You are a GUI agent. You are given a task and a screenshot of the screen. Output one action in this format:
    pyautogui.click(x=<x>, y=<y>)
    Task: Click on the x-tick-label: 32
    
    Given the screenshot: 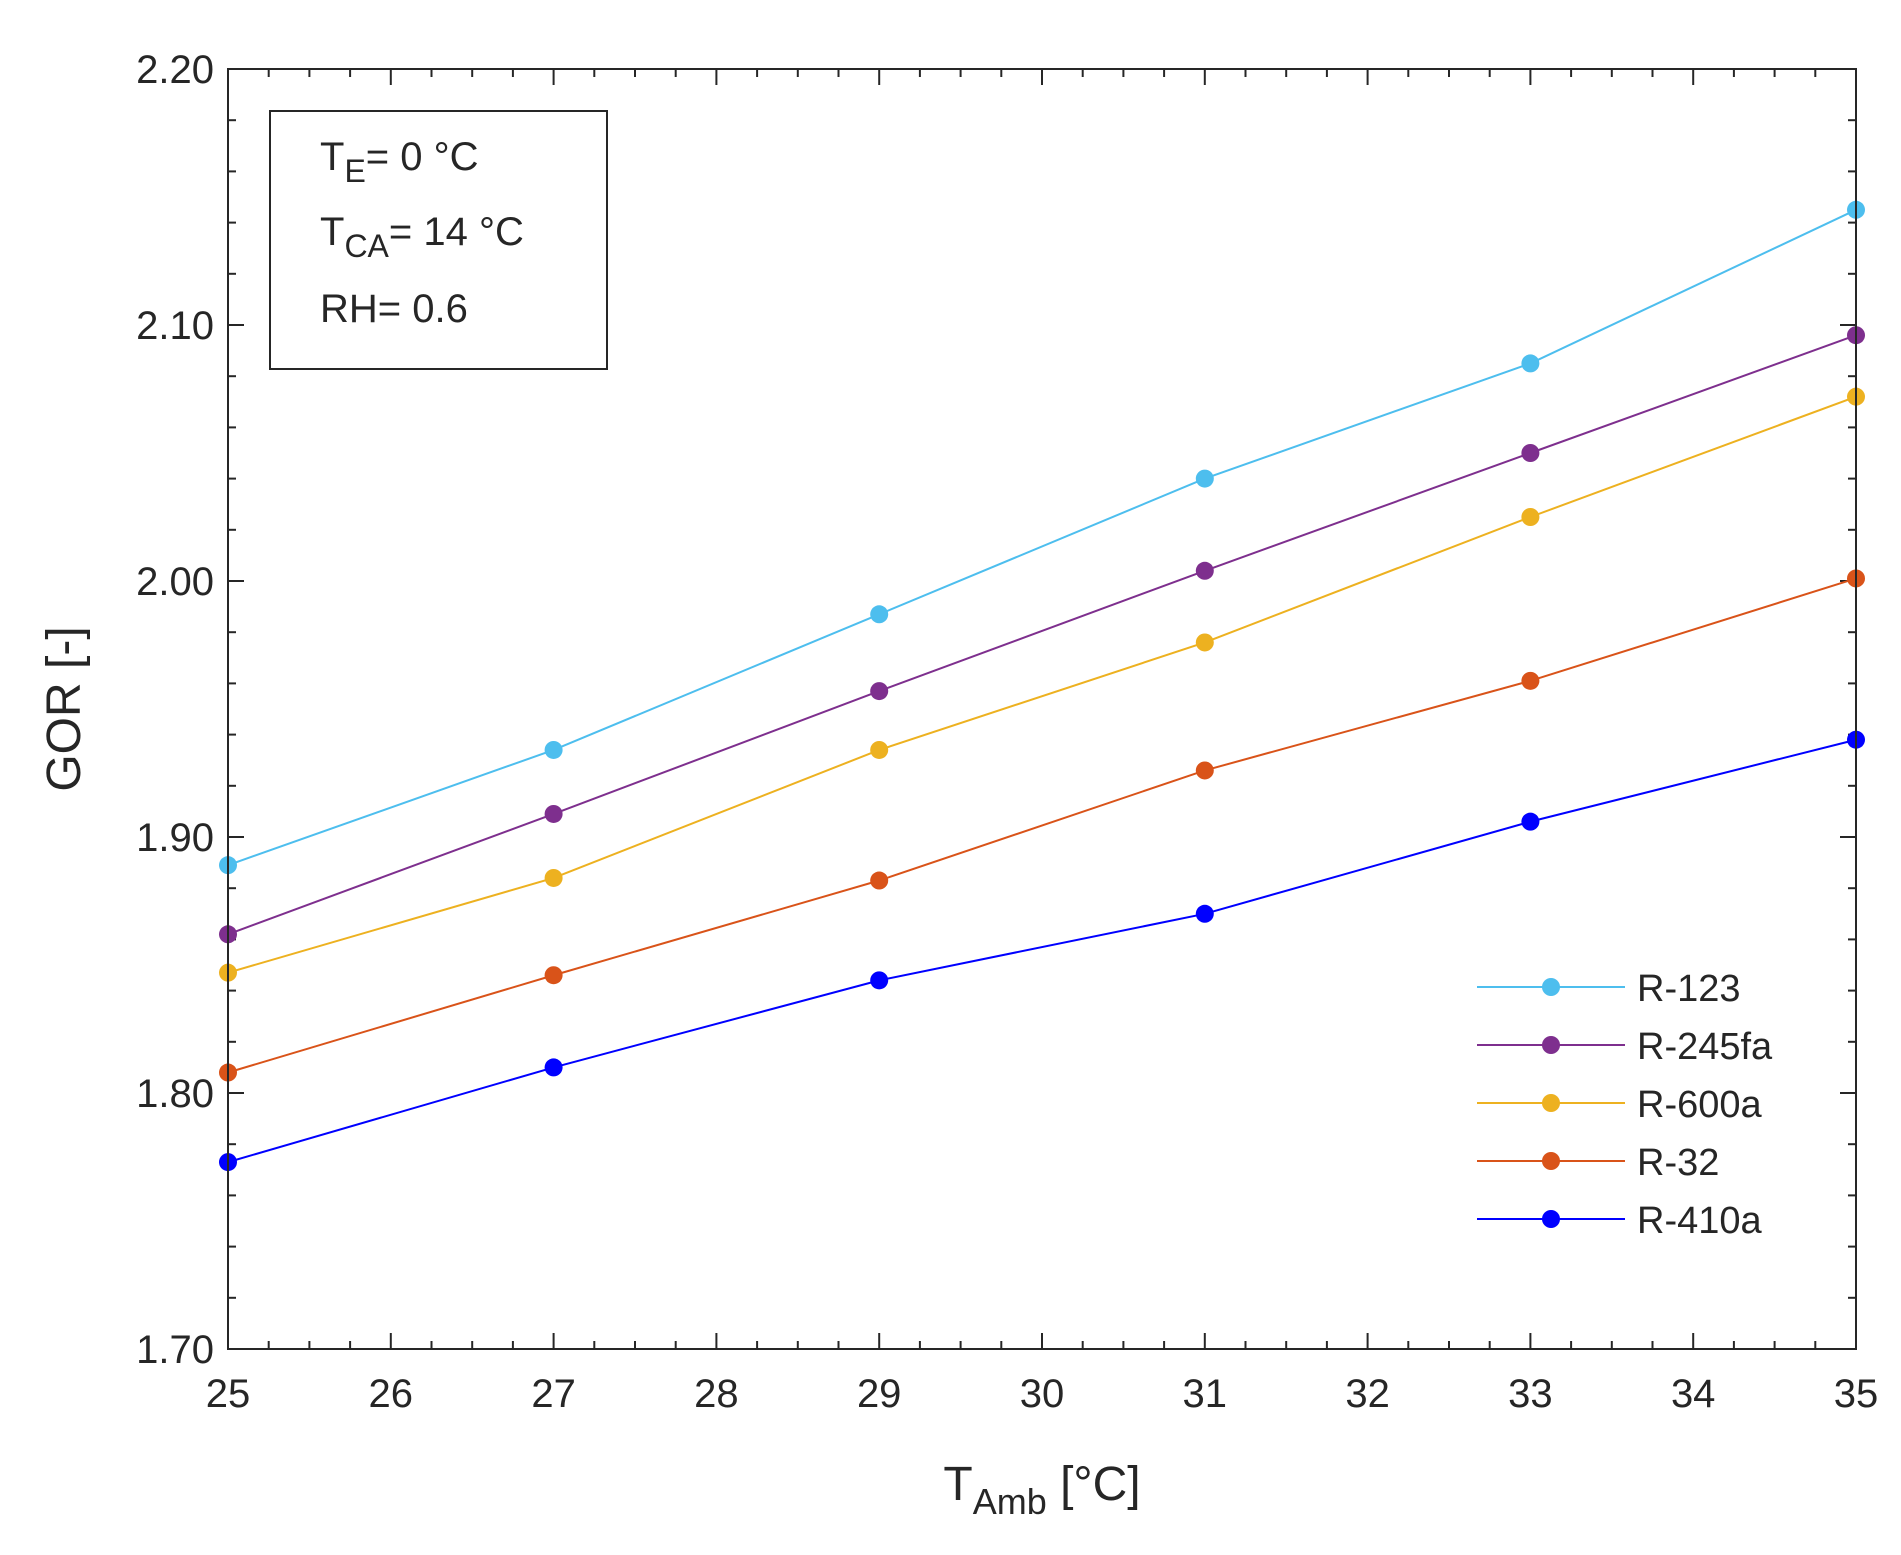 What is the action you would take?
    pyautogui.click(x=1367, y=1394)
    